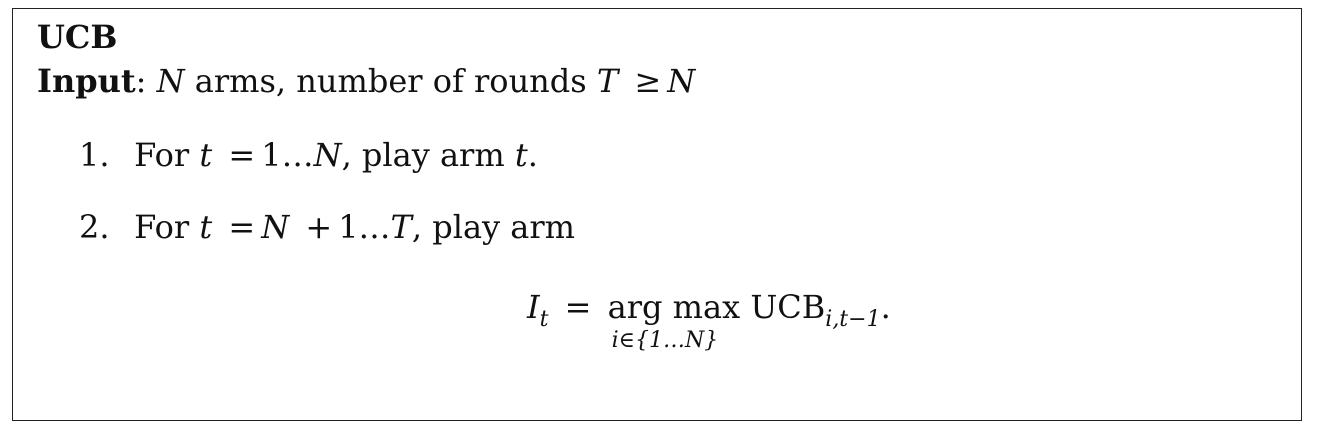 Image resolution: width=1322 pixels, height=436 pixels. I want to click on step-1-t: t, so click(206, 155).